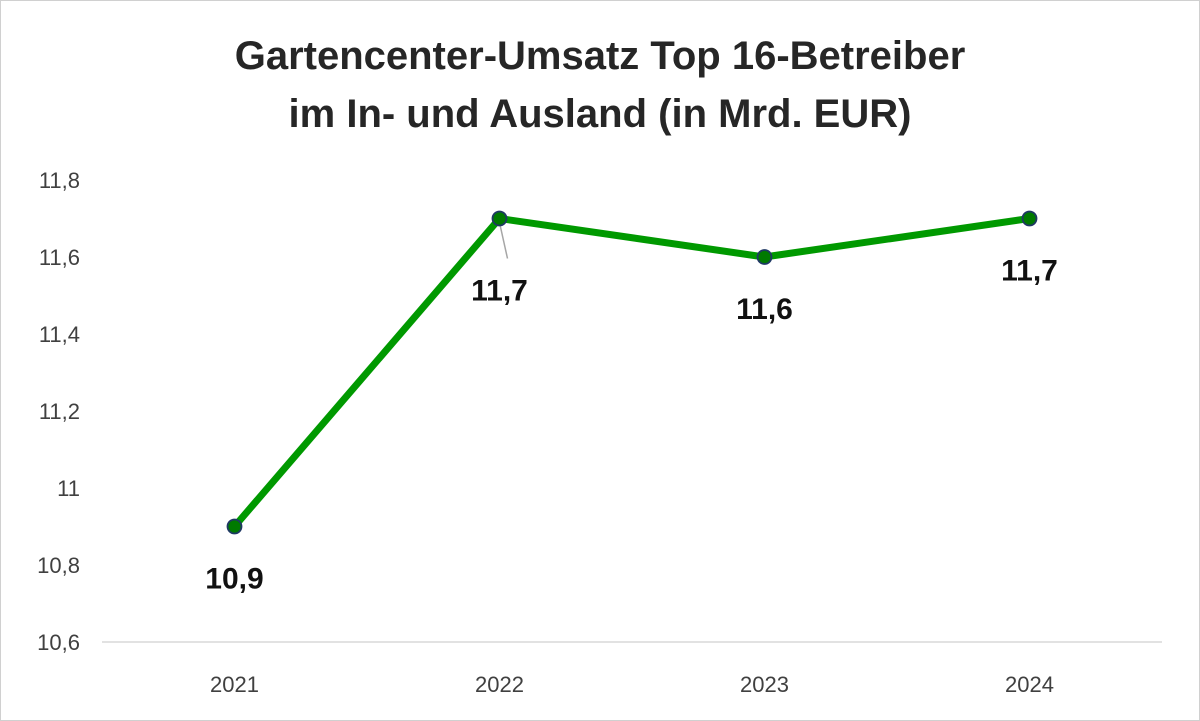 Image resolution: width=1200 pixels, height=721 pixels. What do you see at coordinates (764, 684) in the screenshot?
I see `x-tick-label: 2023` at bounding box center [764, 684].